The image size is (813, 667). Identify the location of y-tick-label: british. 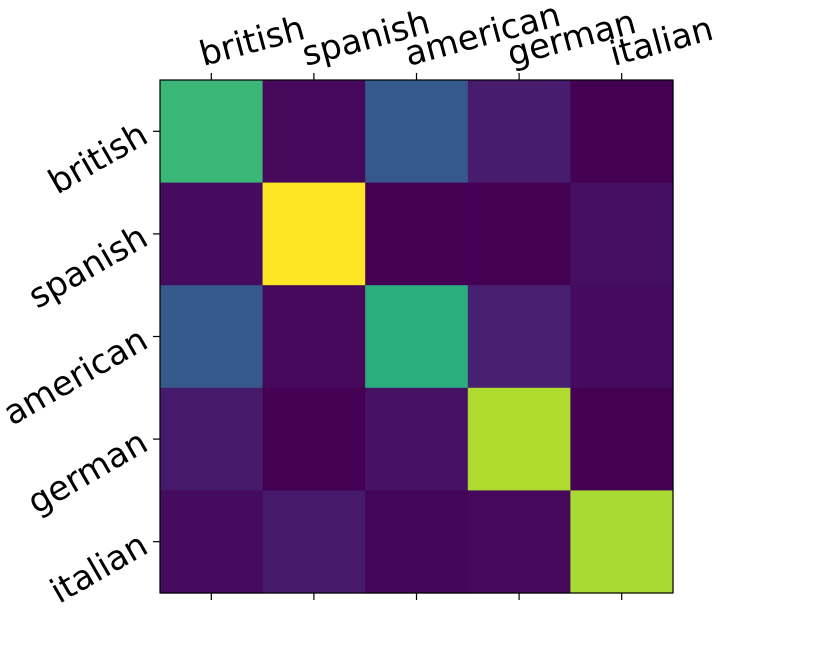
(98, 158).